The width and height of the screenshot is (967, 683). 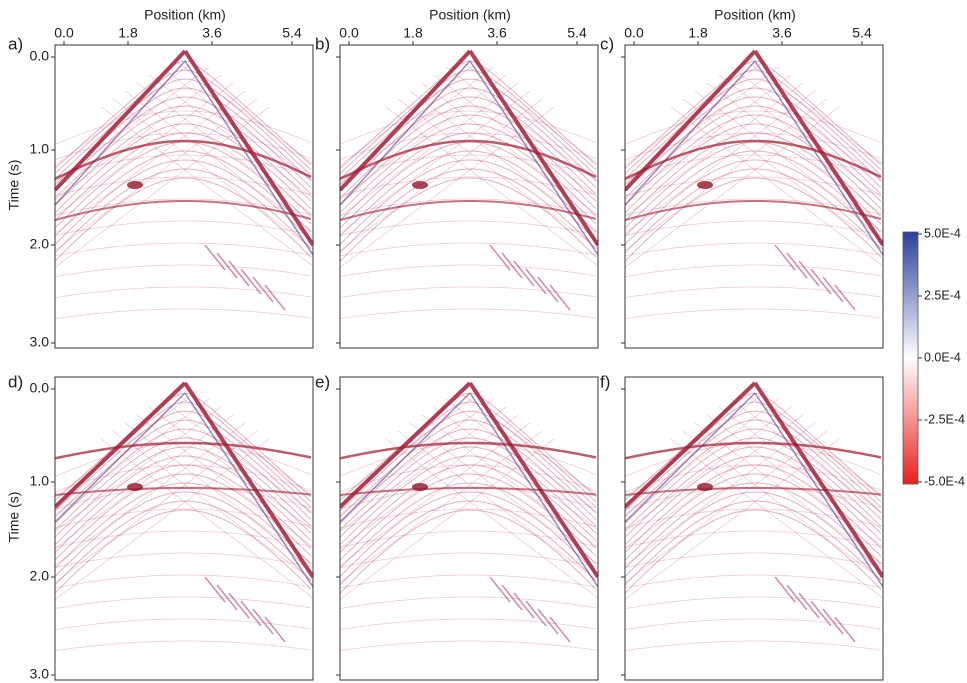 I want to click on panel-label: a), so click(x=15, y=43).